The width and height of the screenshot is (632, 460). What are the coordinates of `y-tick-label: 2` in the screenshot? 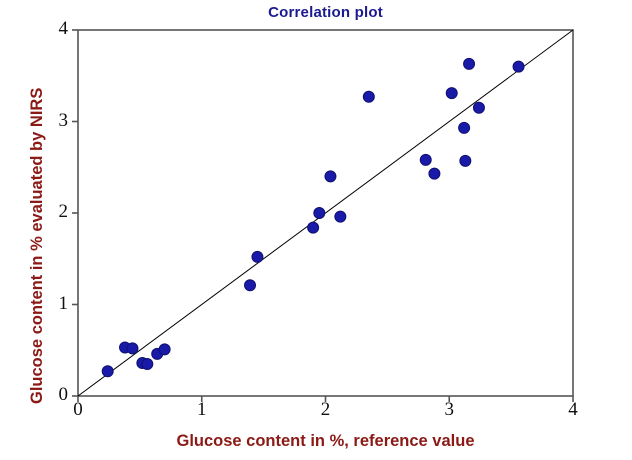 It's located at (63, 211).